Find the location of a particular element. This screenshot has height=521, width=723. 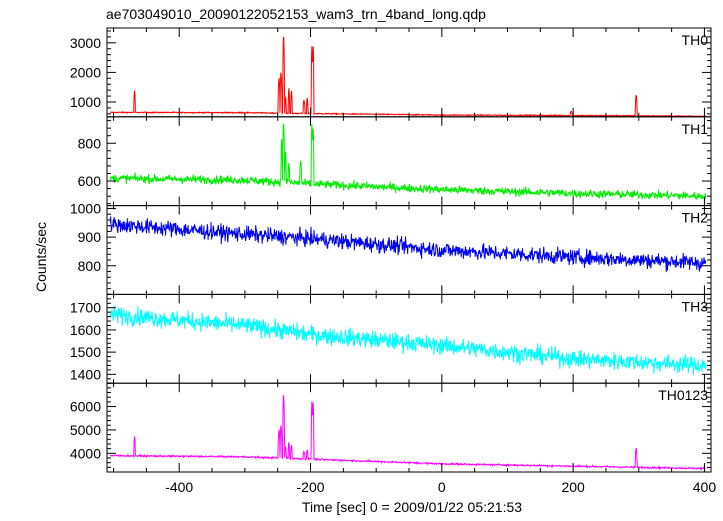

y-tick-label: 1500 is located at coordinates (85, 352).